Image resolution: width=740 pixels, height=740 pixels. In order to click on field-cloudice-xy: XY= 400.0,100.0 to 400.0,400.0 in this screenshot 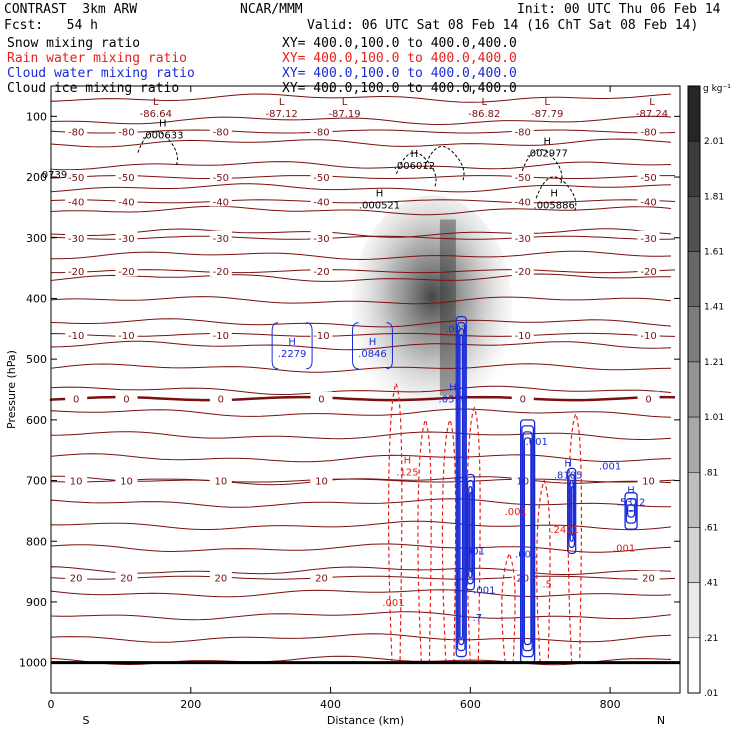, I will do `click(399, 88)`.